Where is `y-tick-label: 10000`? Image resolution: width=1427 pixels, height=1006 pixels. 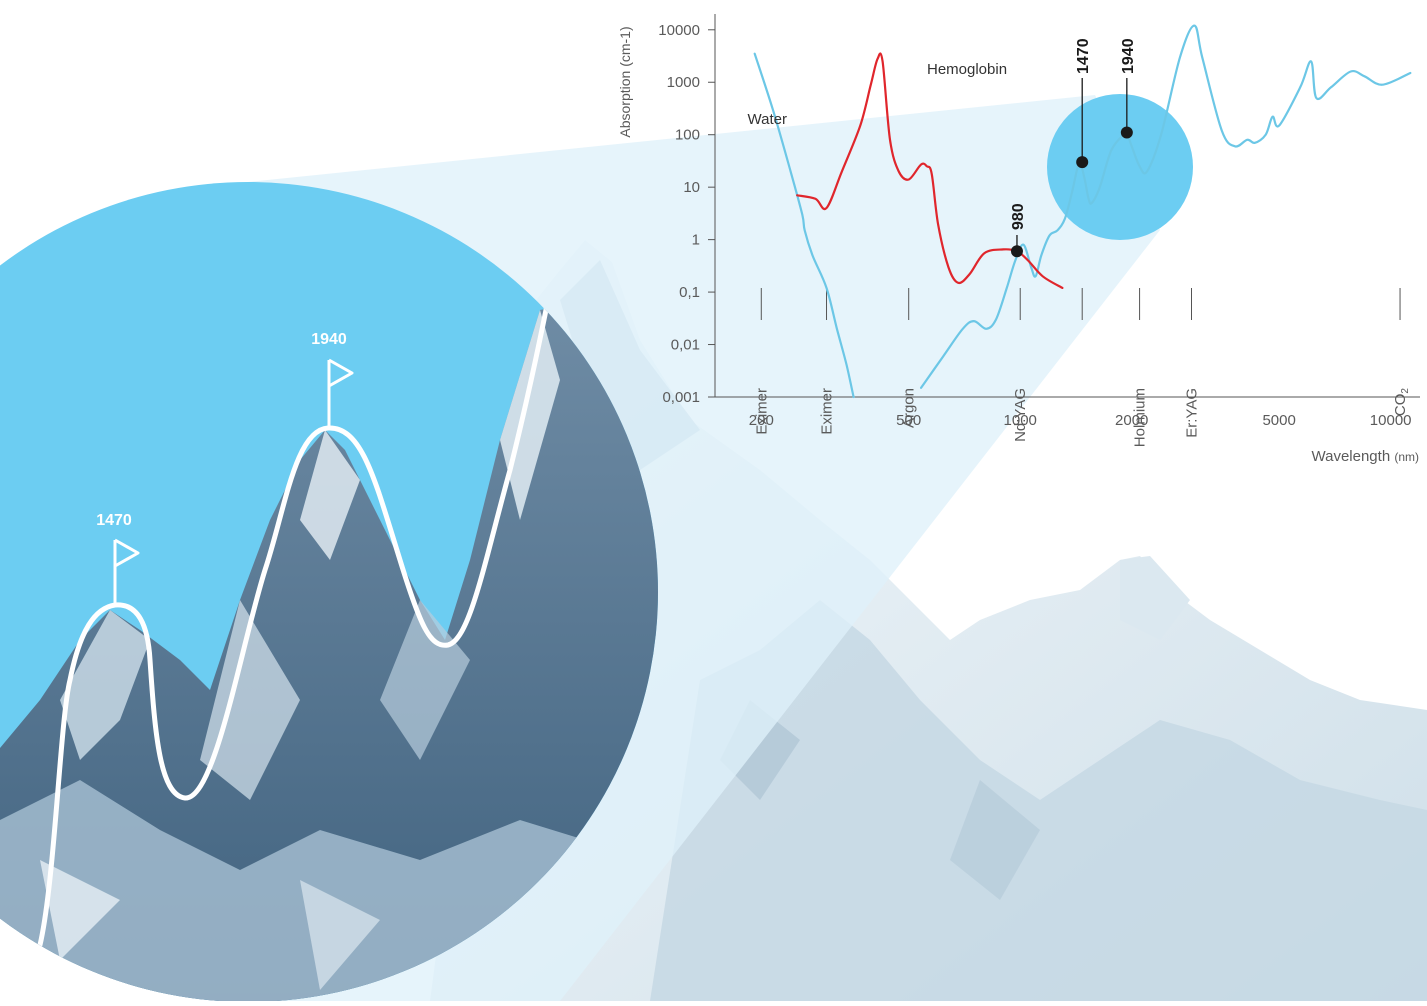 y-tick-label: 10000 is located at coordinates (679, 30).